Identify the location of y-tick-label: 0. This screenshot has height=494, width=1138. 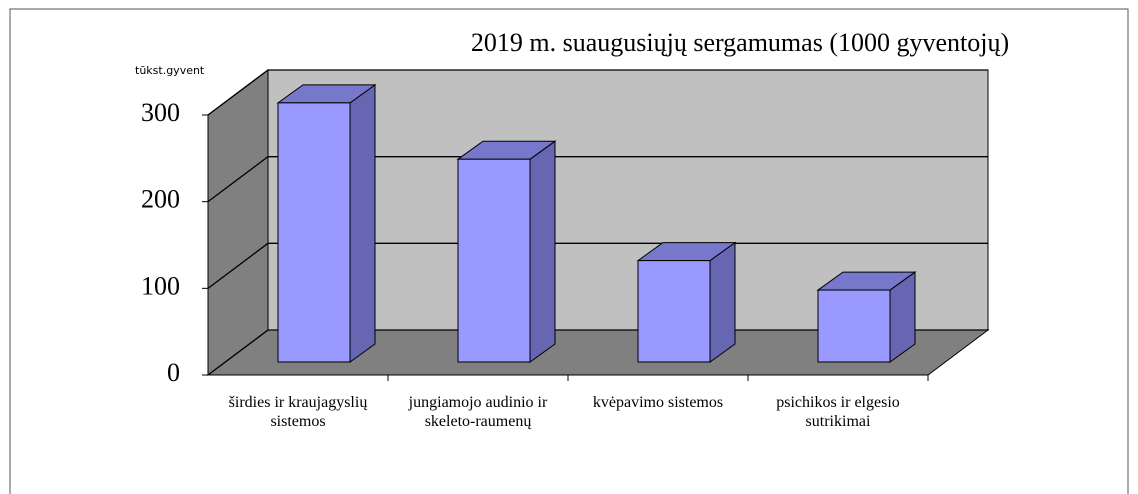
(173, 372).